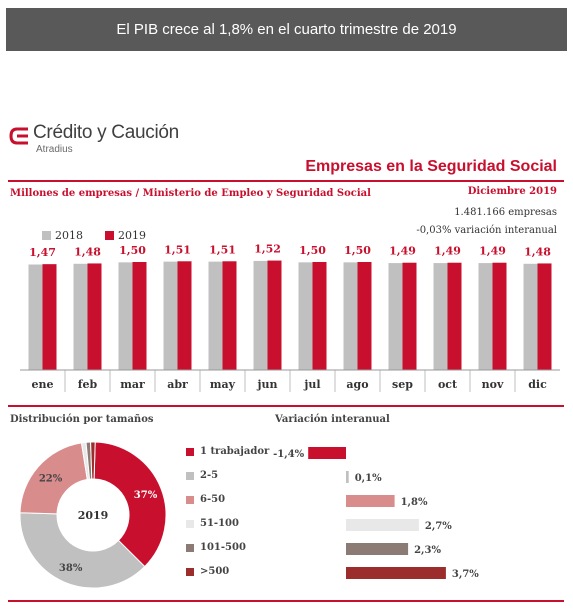 Image resolution: width=573 pixels, height=612 pixels. What do you see at coordinates (88, 384) in the screenshot?
I see `month-tick-label: feb` at bounding box center [88, 384].